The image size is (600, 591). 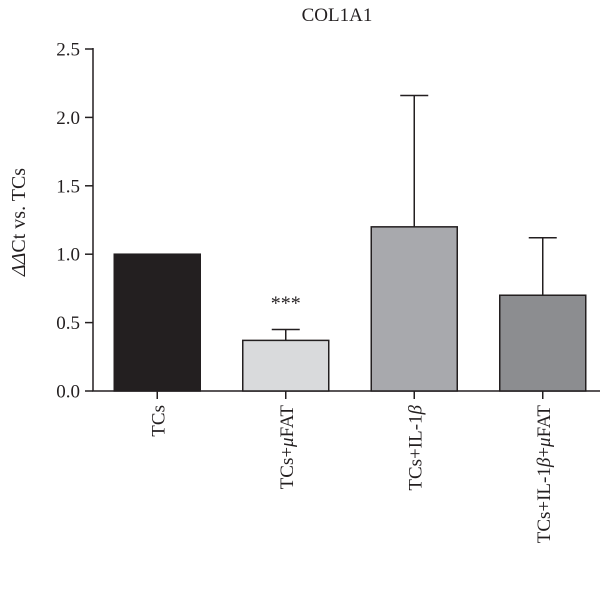 I want to click on y-tick-label: 0.5, so click(x=68, y=323).